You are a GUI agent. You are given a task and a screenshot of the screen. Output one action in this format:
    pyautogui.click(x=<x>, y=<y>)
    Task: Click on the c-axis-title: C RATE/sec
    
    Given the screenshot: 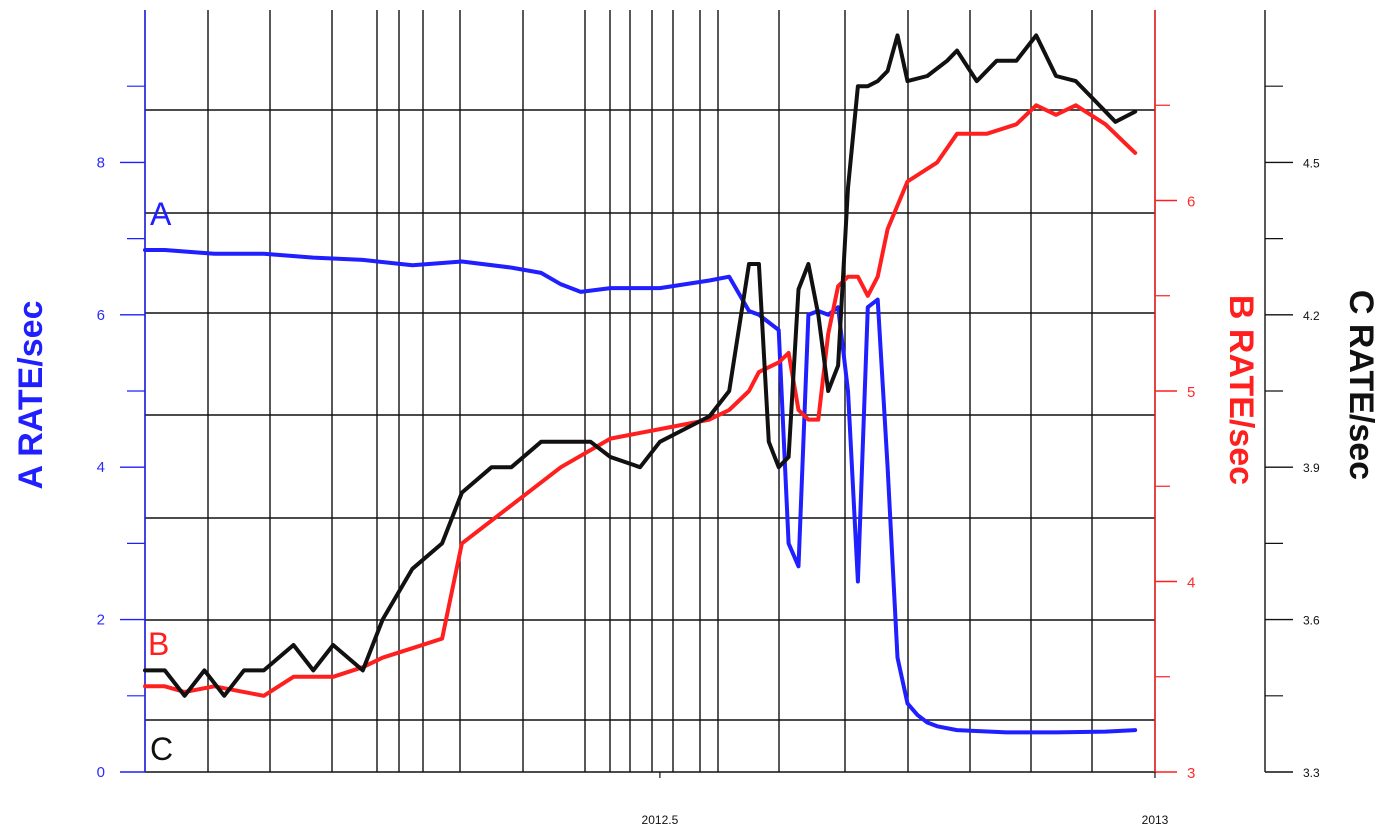 What is the action you would take?
    pyautogui.click(x=1361, y=385)
    